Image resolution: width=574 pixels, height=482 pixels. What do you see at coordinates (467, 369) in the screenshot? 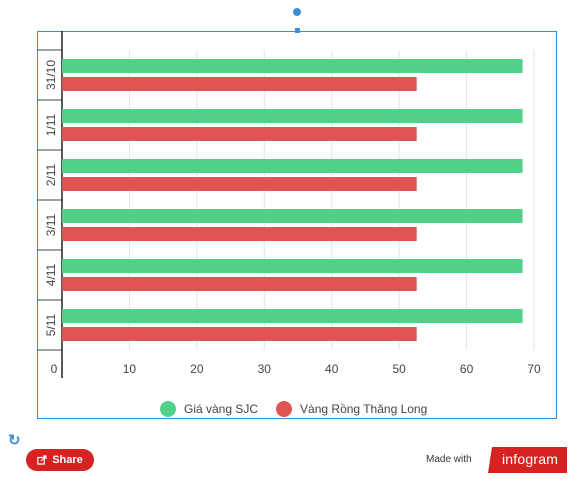
I see `x-tick-label: 60` at bounding box center [467, 369].